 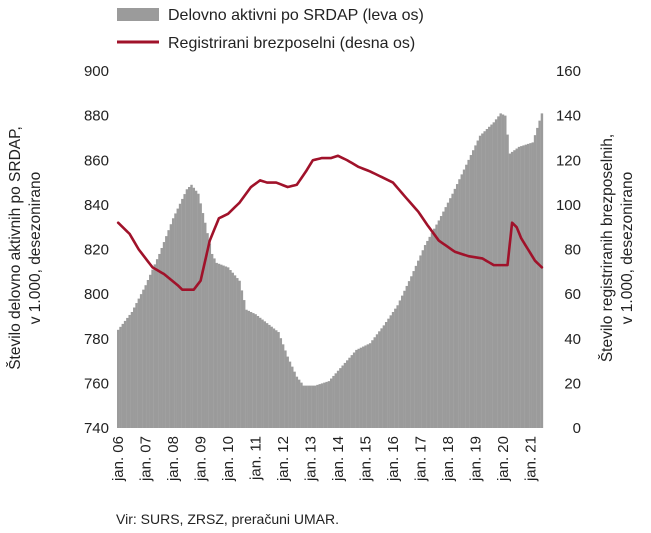 I want to click on legend-line-label: Registrirani brezposelni (desna os), so click(x=291, y=43).